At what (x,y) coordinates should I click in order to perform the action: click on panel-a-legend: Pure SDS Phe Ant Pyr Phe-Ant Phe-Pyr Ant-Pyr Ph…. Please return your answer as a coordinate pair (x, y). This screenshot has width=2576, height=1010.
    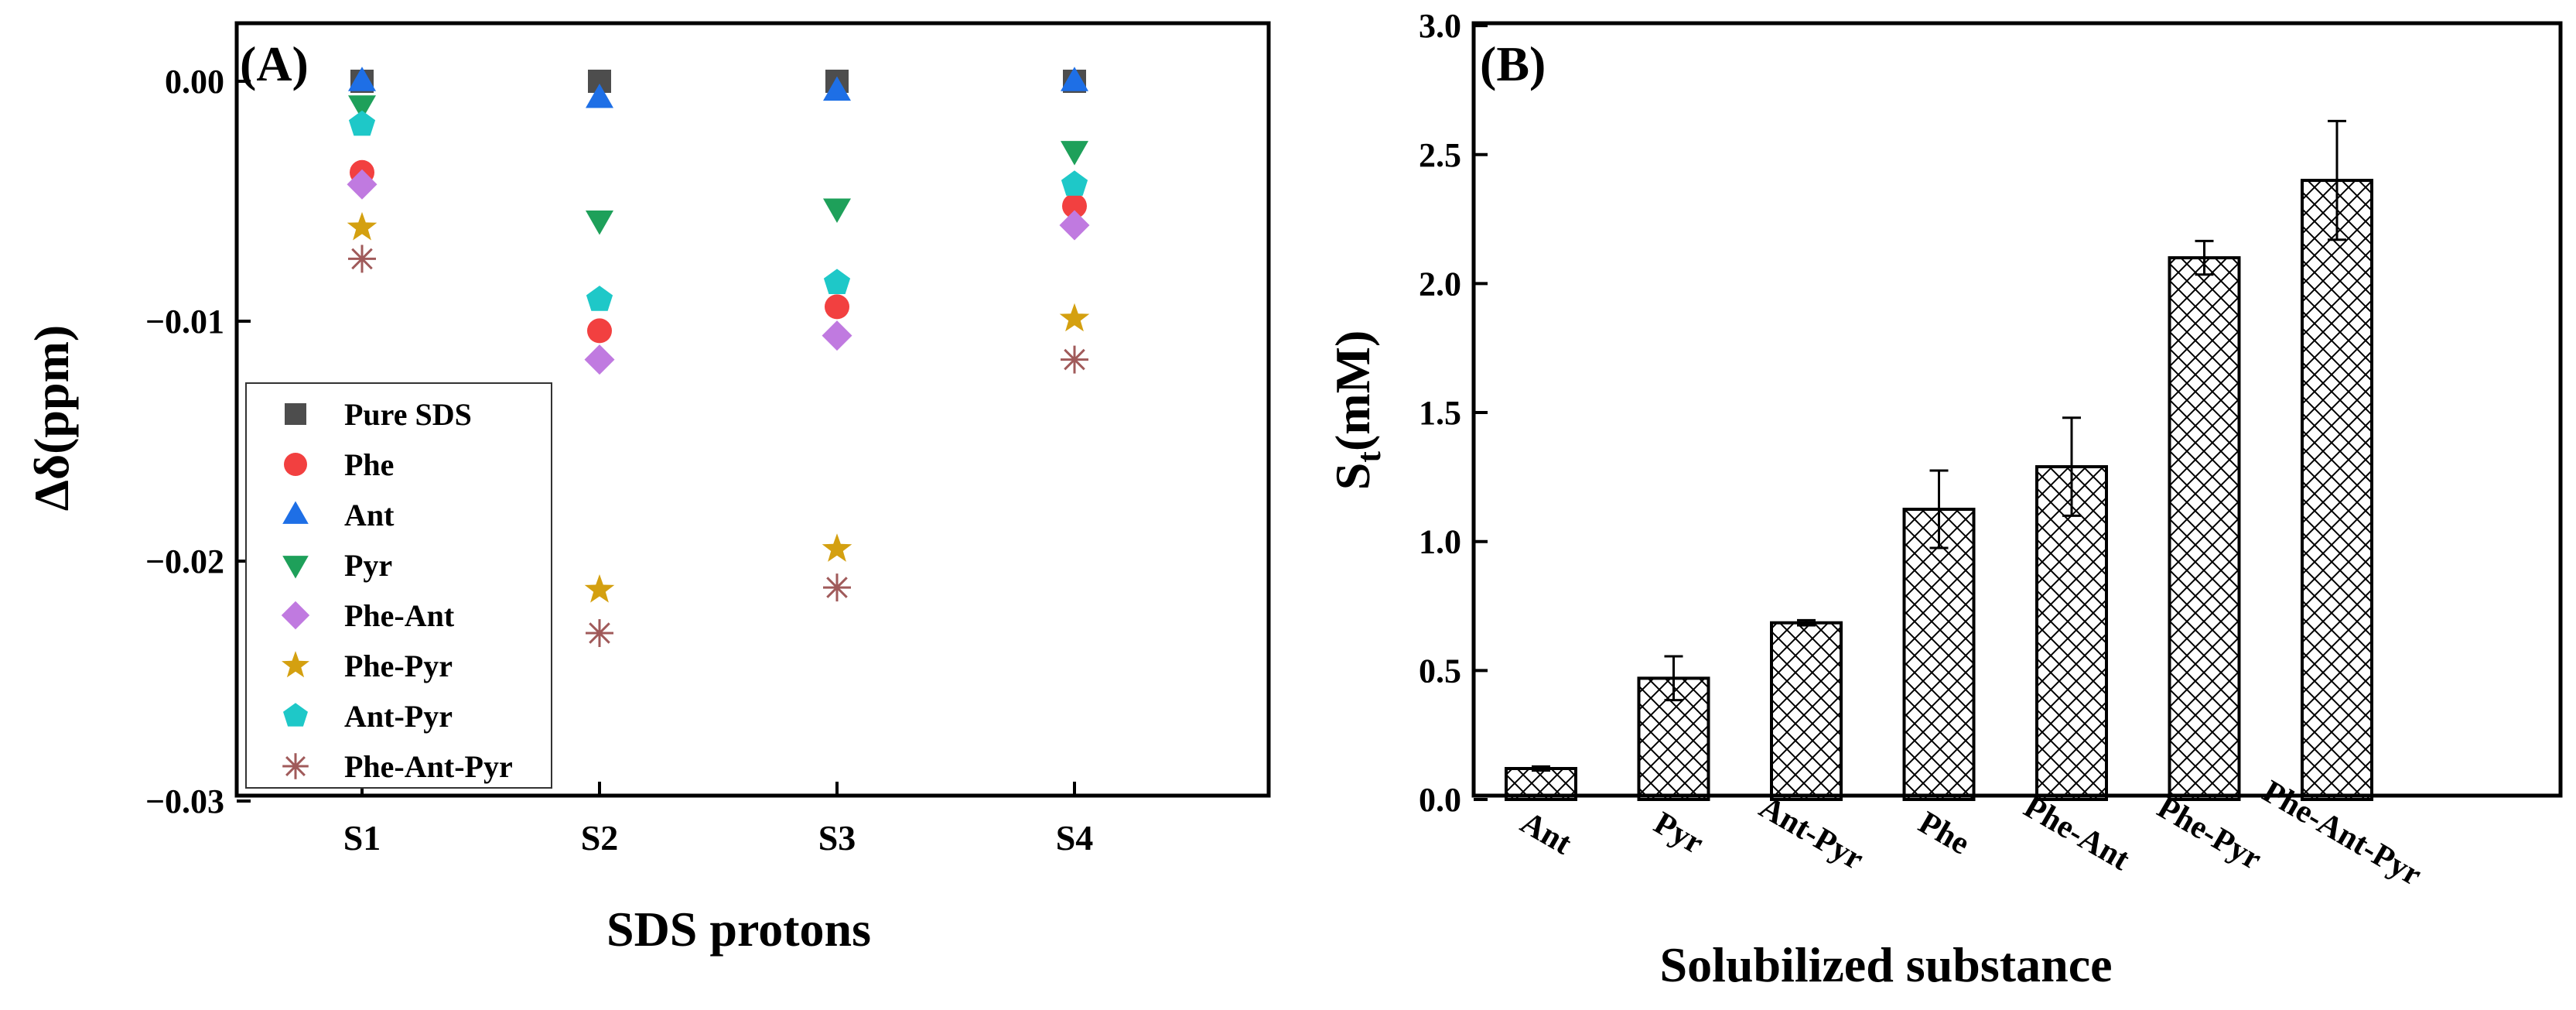
    Looking at the image, I should click on (398, 585).